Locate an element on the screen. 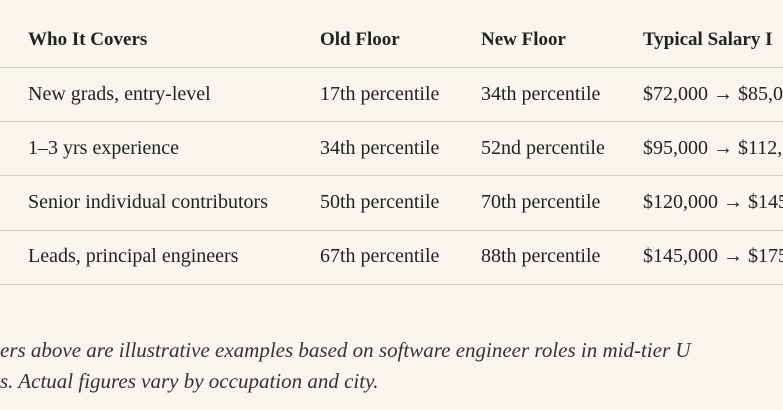 Image resolution: width=783 pixels, height=410 pixels. table-cell: New grads, entry-level is located at coordinates (119, 94).